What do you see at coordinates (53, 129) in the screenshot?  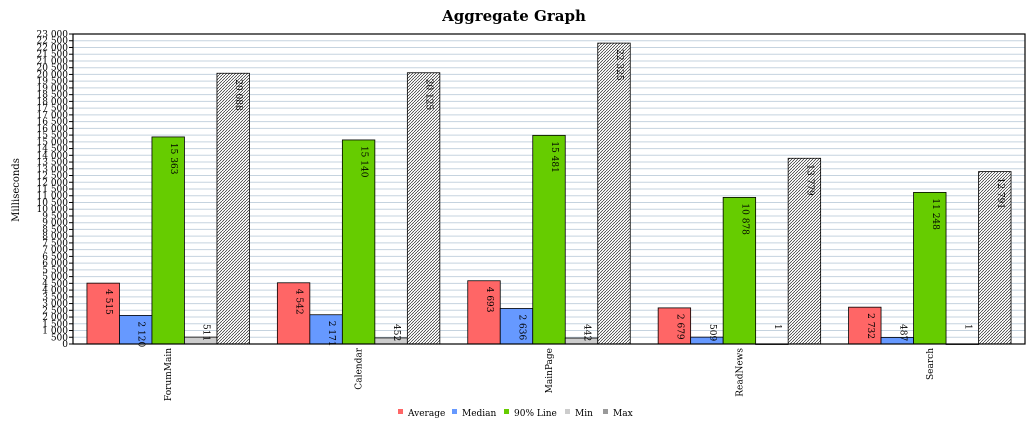 I see `y-tick-label: 16 000` at bounding box center [53, 129].